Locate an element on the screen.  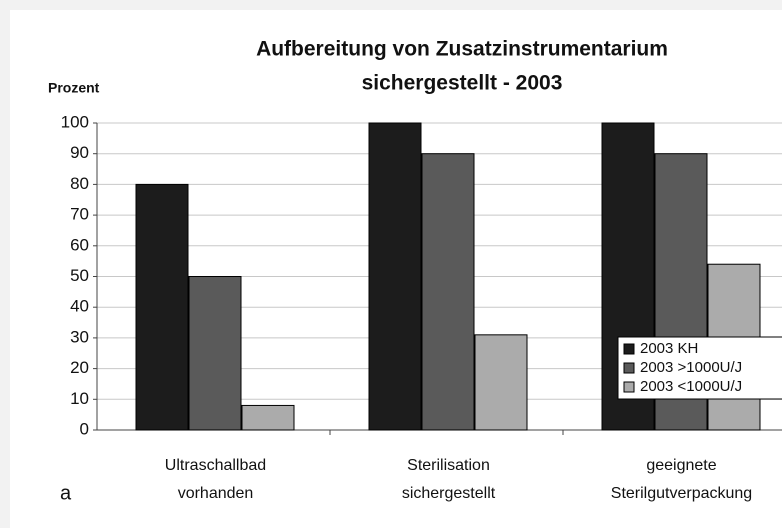
legend-label: 2003 <1000U/J is located at coordinates (691, 386).